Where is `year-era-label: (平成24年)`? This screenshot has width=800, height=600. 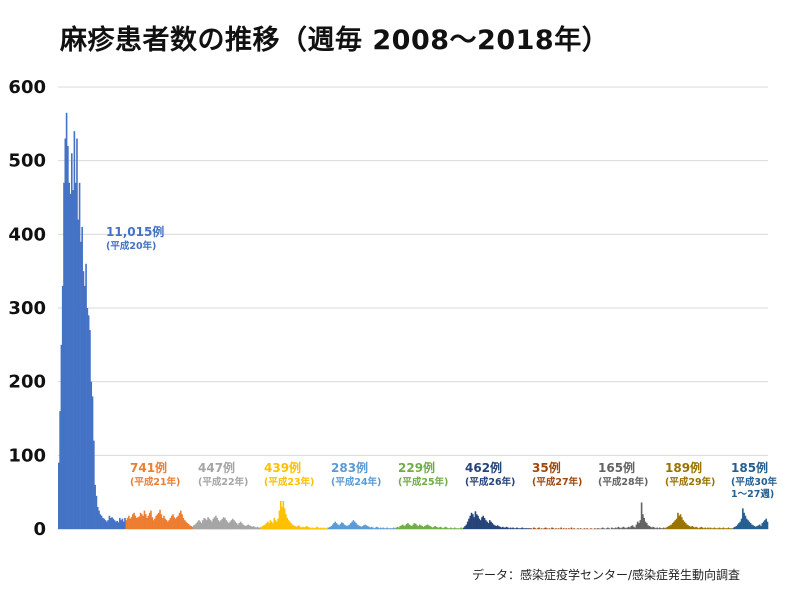
year-era-label: (平成24年) is located at coordinates (356, 482).